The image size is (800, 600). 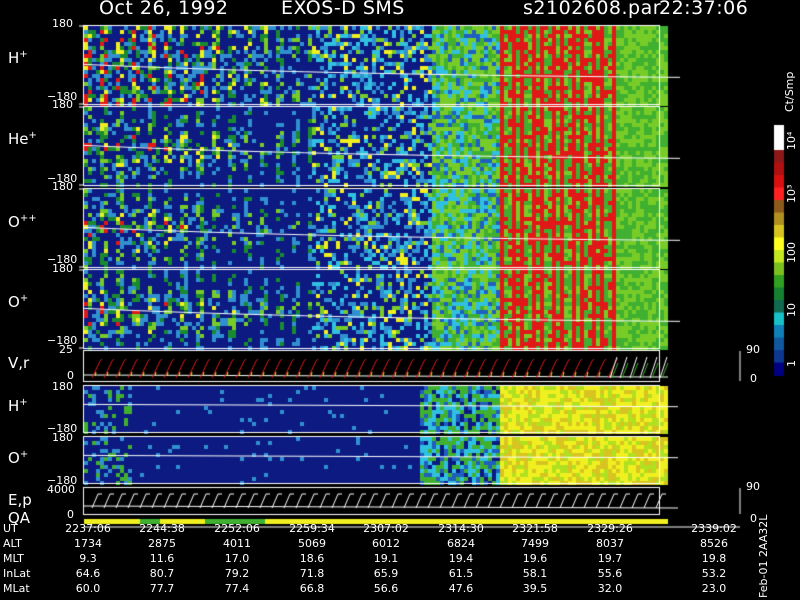 I want to click on tick-op-top: 180, so click(x=62, y=268).